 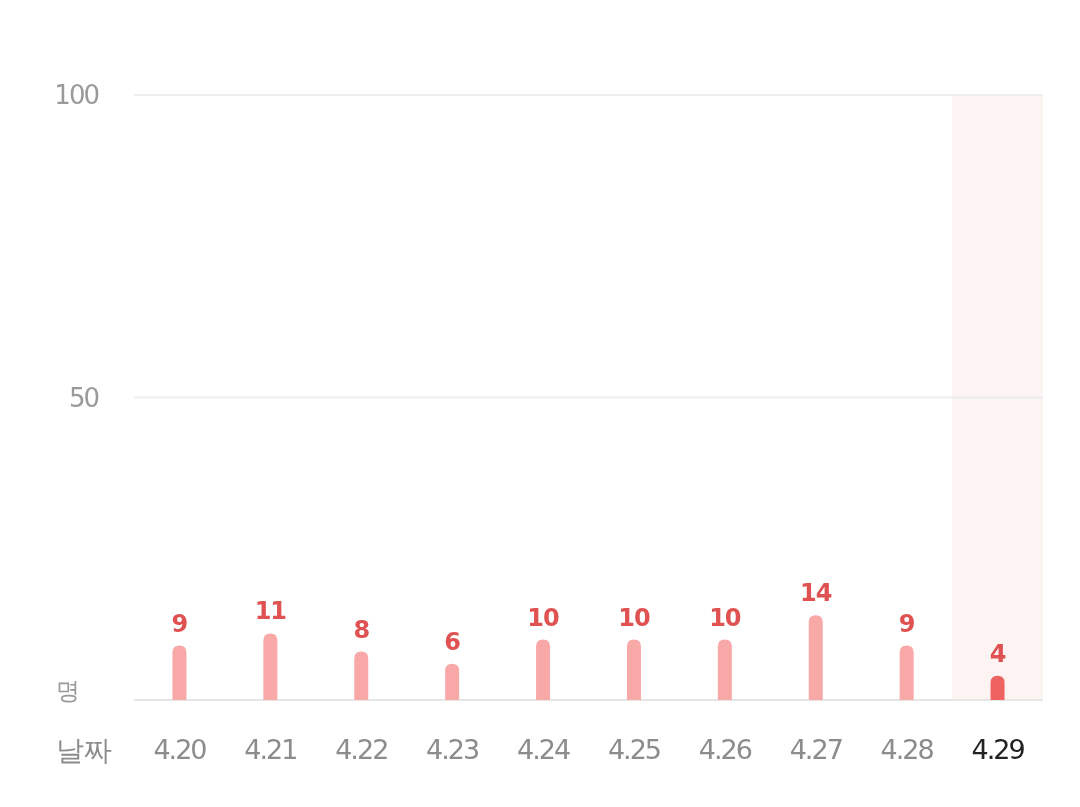 What do you see at coordinates (84, 750) in the screenshot?
I see `x-axis-title: 날짜` at bounding box center [84, 750].